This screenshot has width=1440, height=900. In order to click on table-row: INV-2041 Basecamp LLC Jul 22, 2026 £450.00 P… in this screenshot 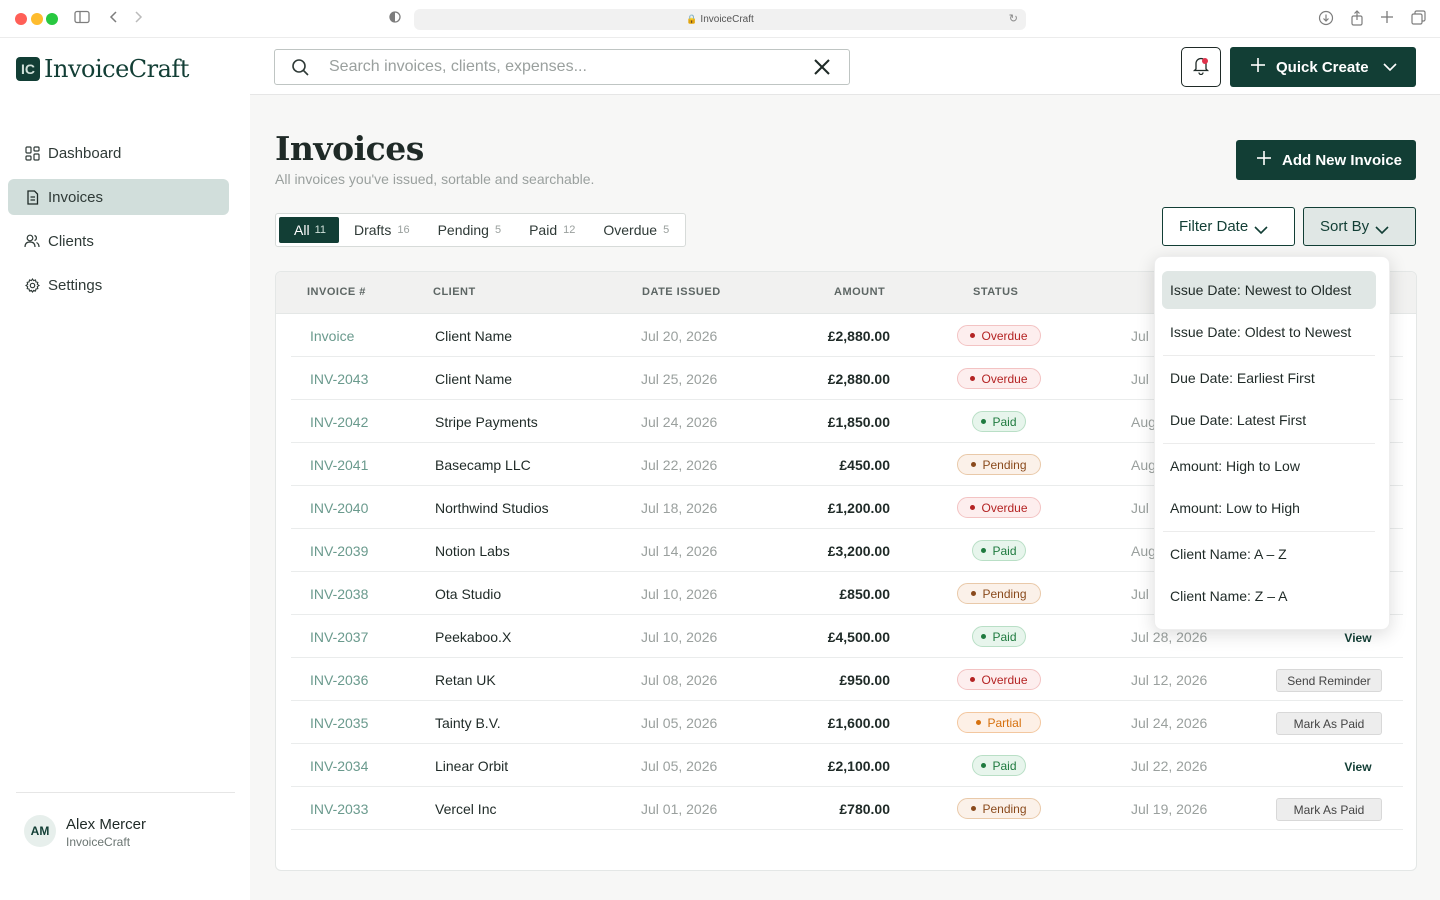, I will do `click(847, 464)`.